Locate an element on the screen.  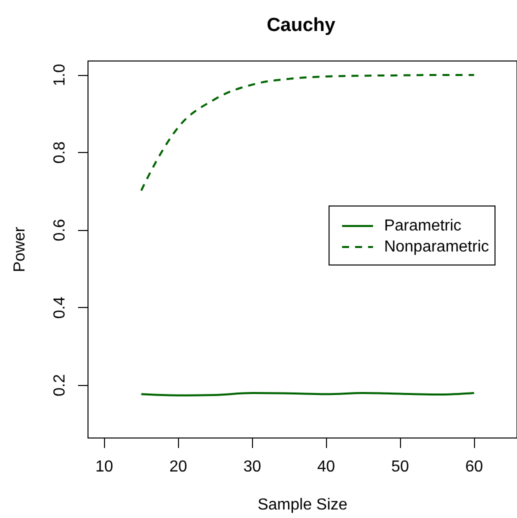
y-tick-label: 0.6 is located at coordinates (60, 230).